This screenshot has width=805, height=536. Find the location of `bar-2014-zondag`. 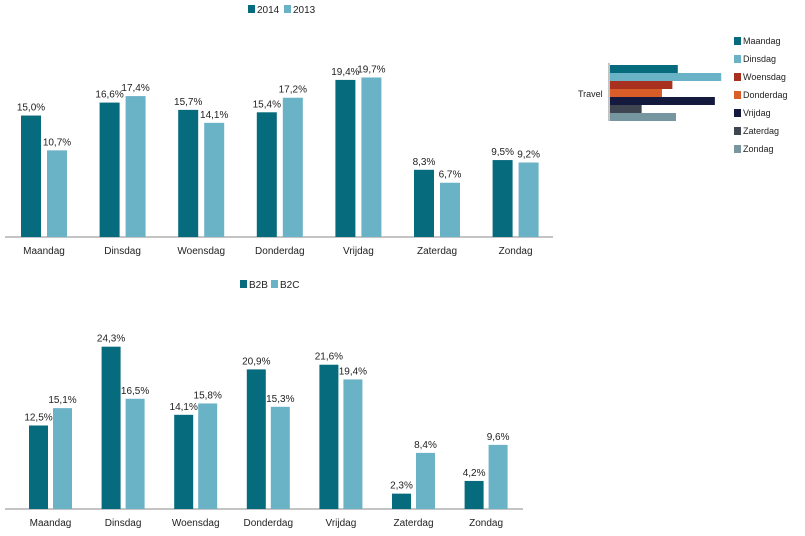

bar-2014-zondag is located at coordinates (502, 198).